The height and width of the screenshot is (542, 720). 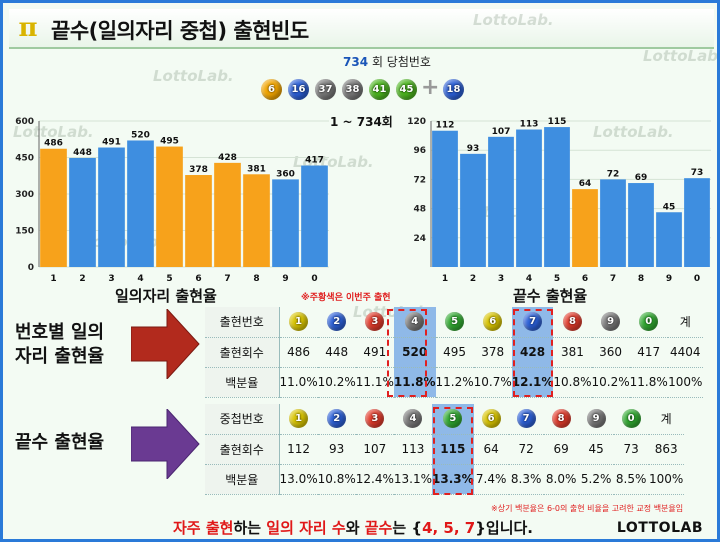 I want to click on table-cell: 13.0%, so click(x=298, y=479).